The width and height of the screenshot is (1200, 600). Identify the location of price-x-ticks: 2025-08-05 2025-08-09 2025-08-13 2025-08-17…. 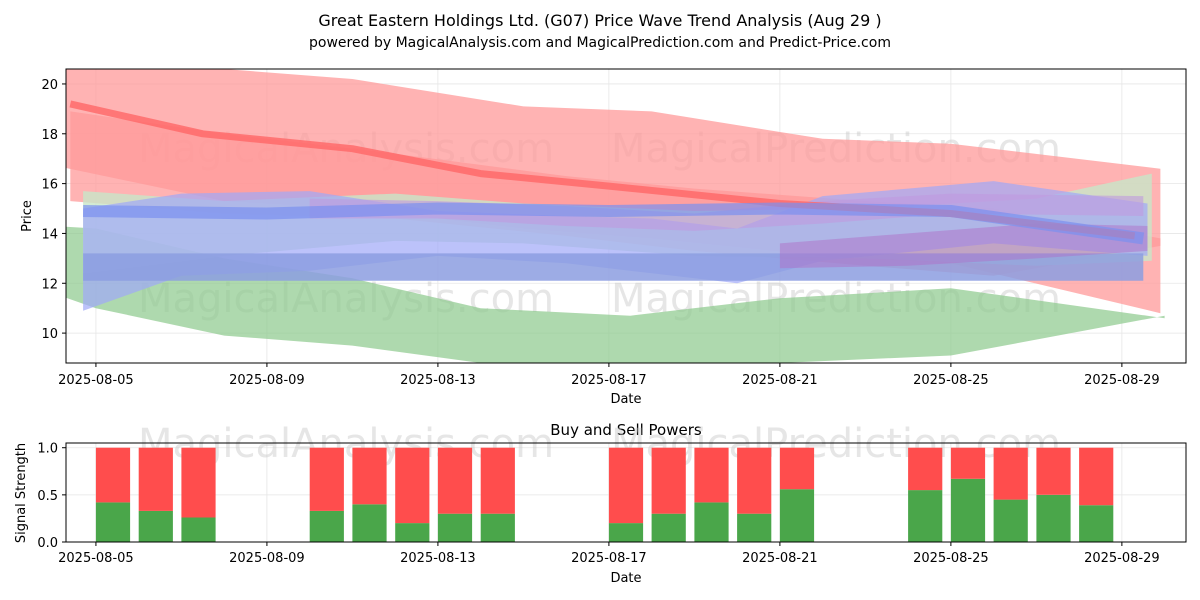
(609, 375).